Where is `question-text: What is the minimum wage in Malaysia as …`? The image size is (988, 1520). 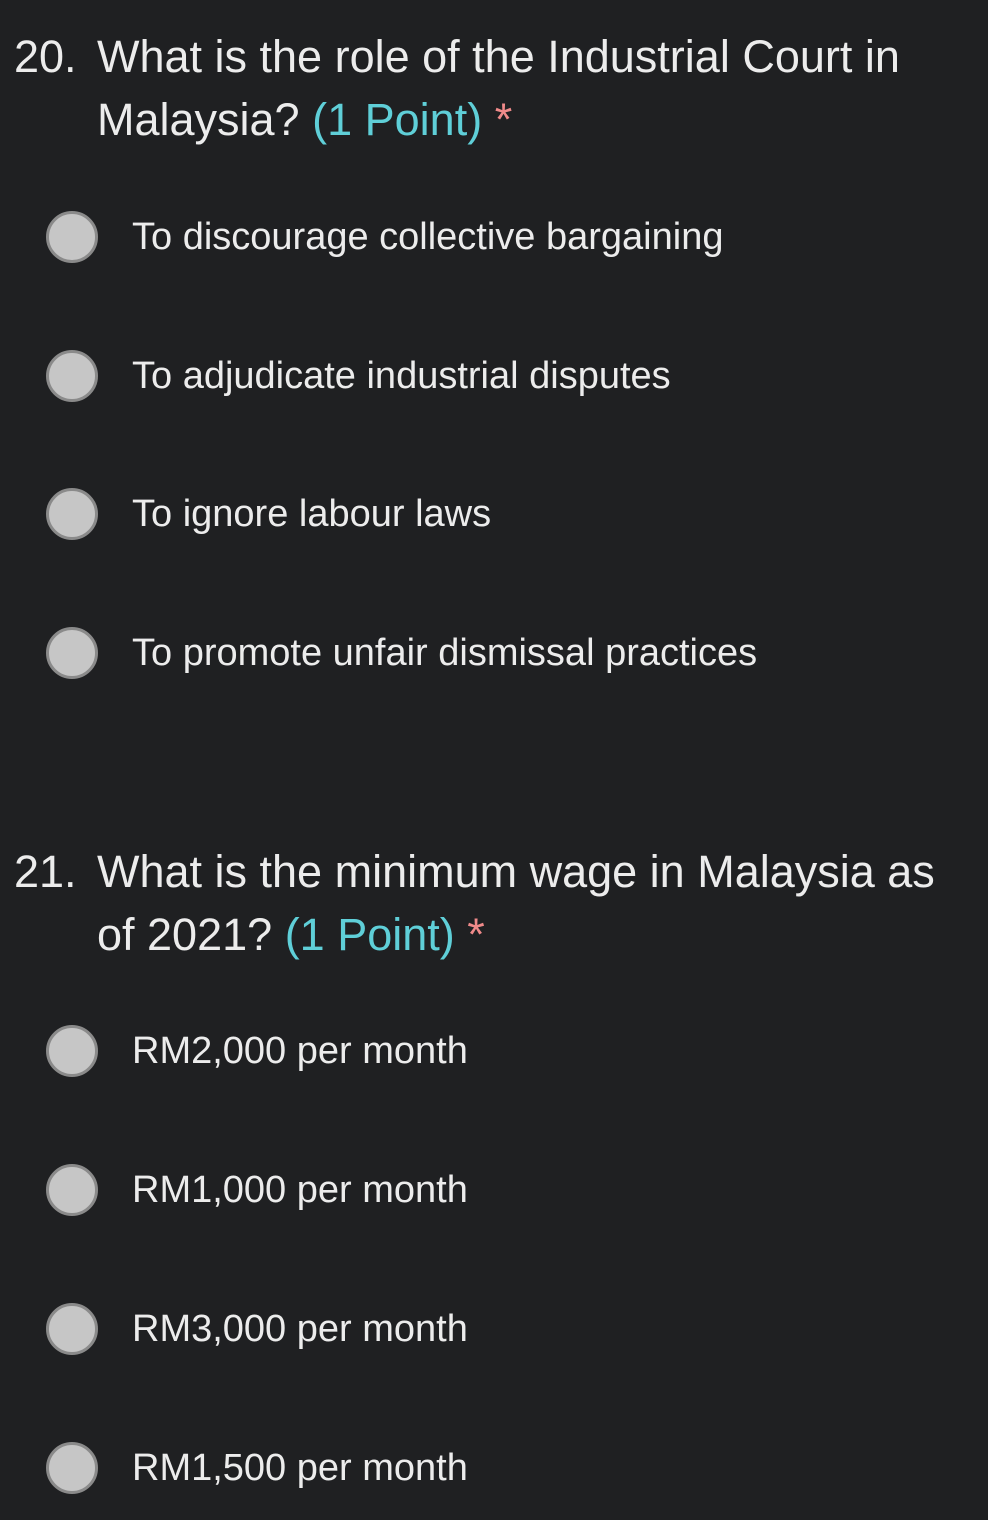 question-text: What is the minimum wage in Malaysia as … is located at coordinates (516, 903).